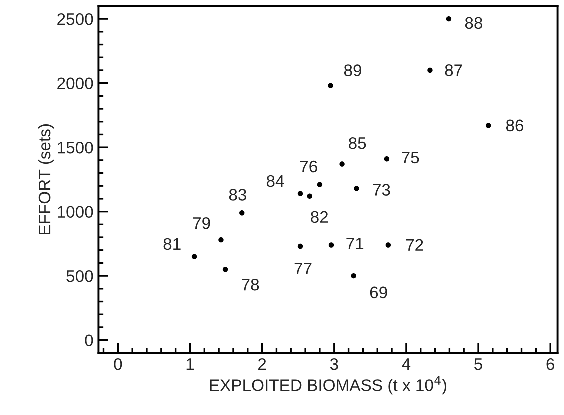 The height and width of the screenshot is (415, 564). I want to click on annotation: 87, so click(453, 70).